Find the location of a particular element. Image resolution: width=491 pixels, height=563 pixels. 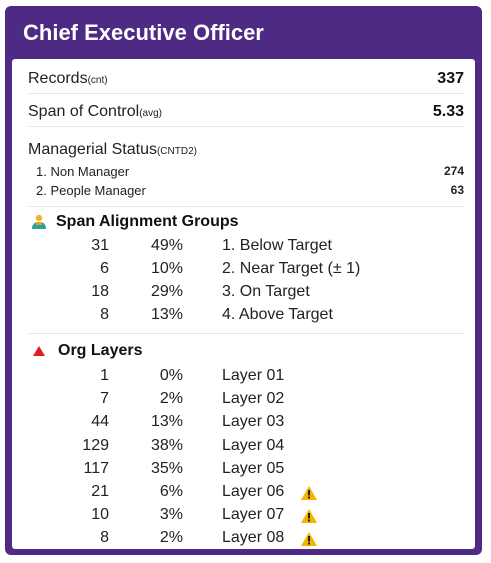

managerial-status-row: 2. People Manager 63 is located at coordinates (250, 190).